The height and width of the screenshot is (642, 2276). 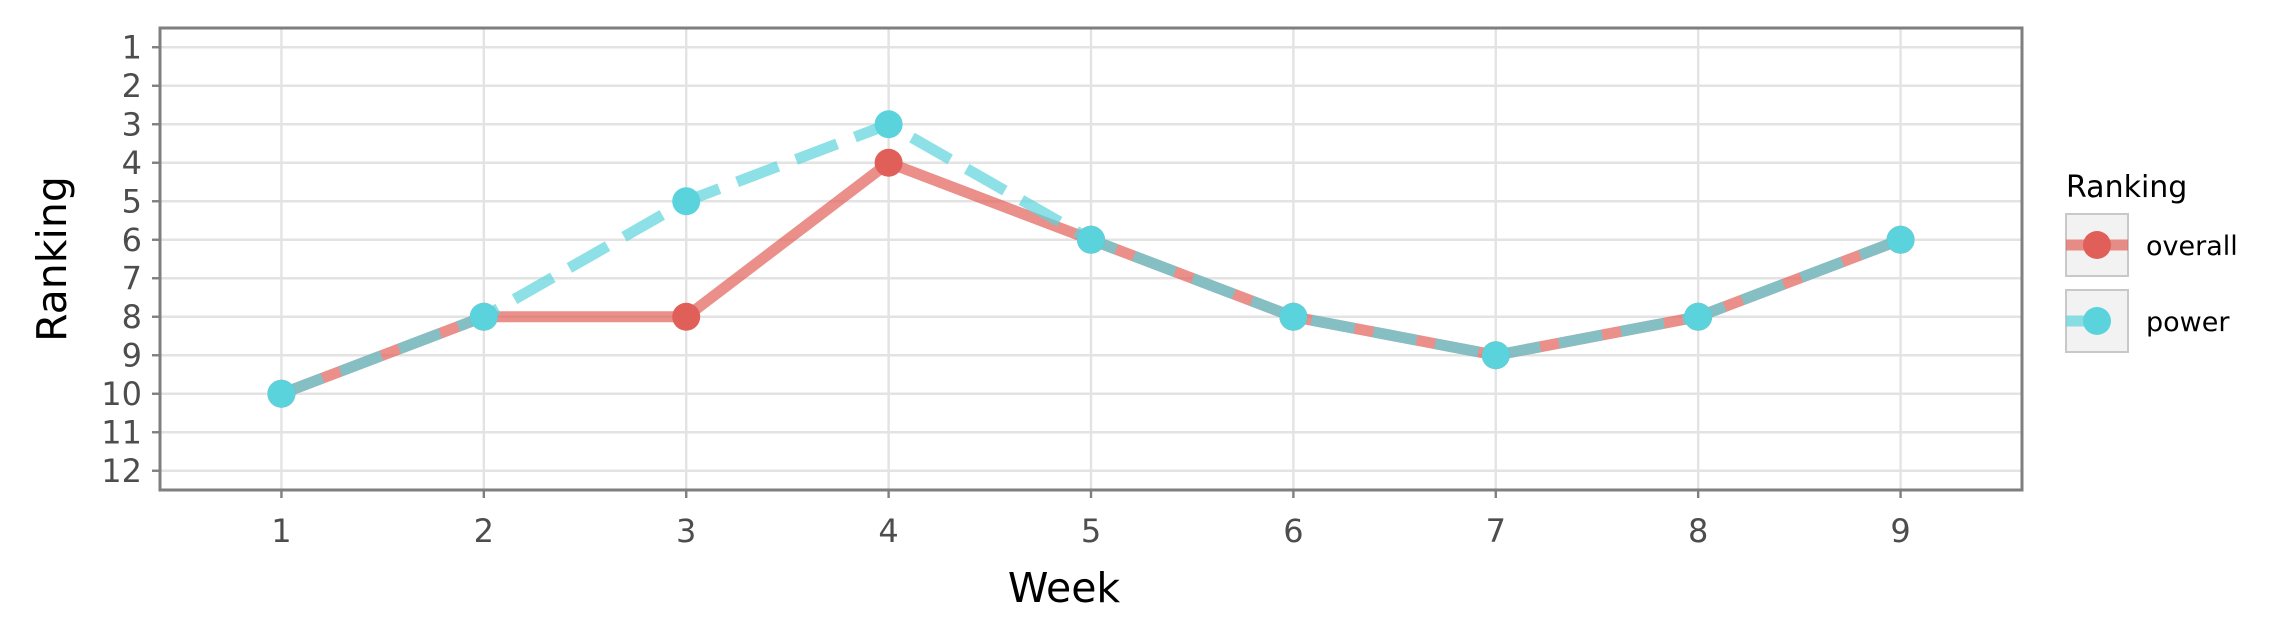 I want to click on y-tick-label: 11, so click(x=121, y=432).